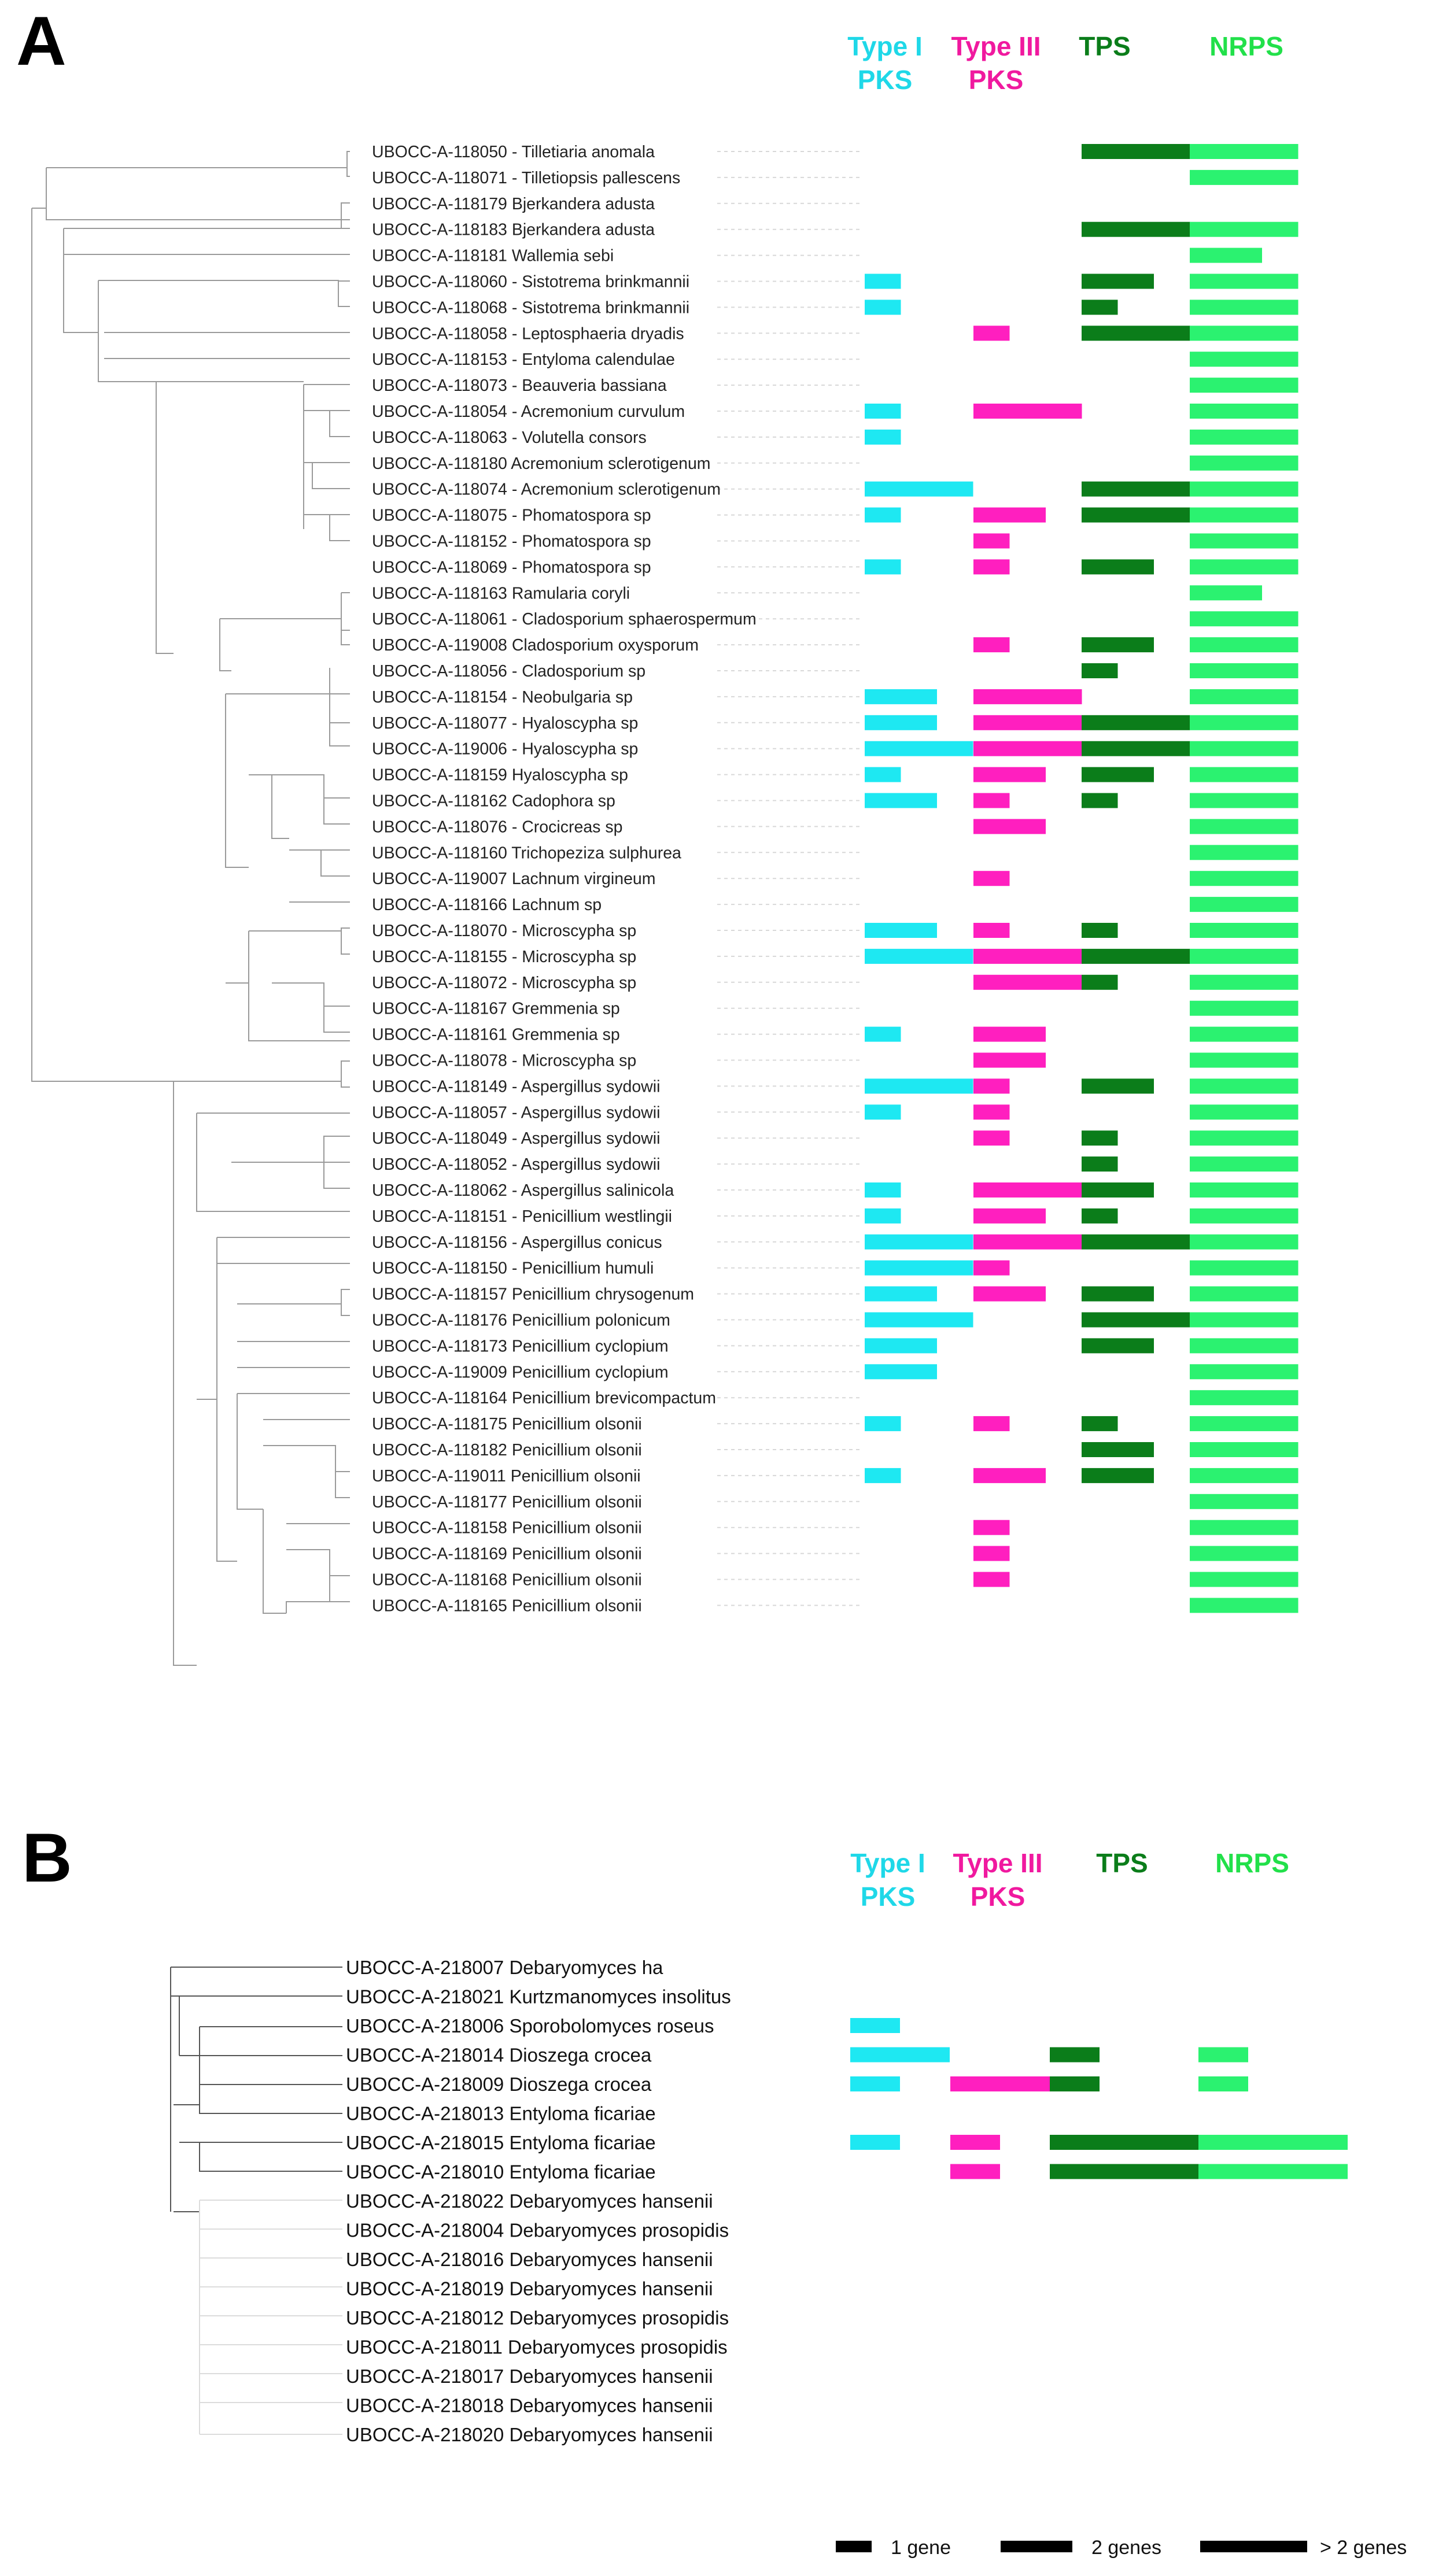  Describe the element at coordinates (900, 2055) in the screenshot. I see `panel-b-bar-type1-pks` at that location.